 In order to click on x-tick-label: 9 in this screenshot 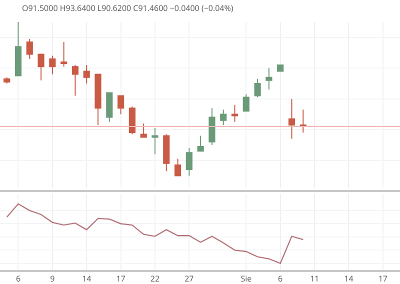, I will do `click(53, 279)`.